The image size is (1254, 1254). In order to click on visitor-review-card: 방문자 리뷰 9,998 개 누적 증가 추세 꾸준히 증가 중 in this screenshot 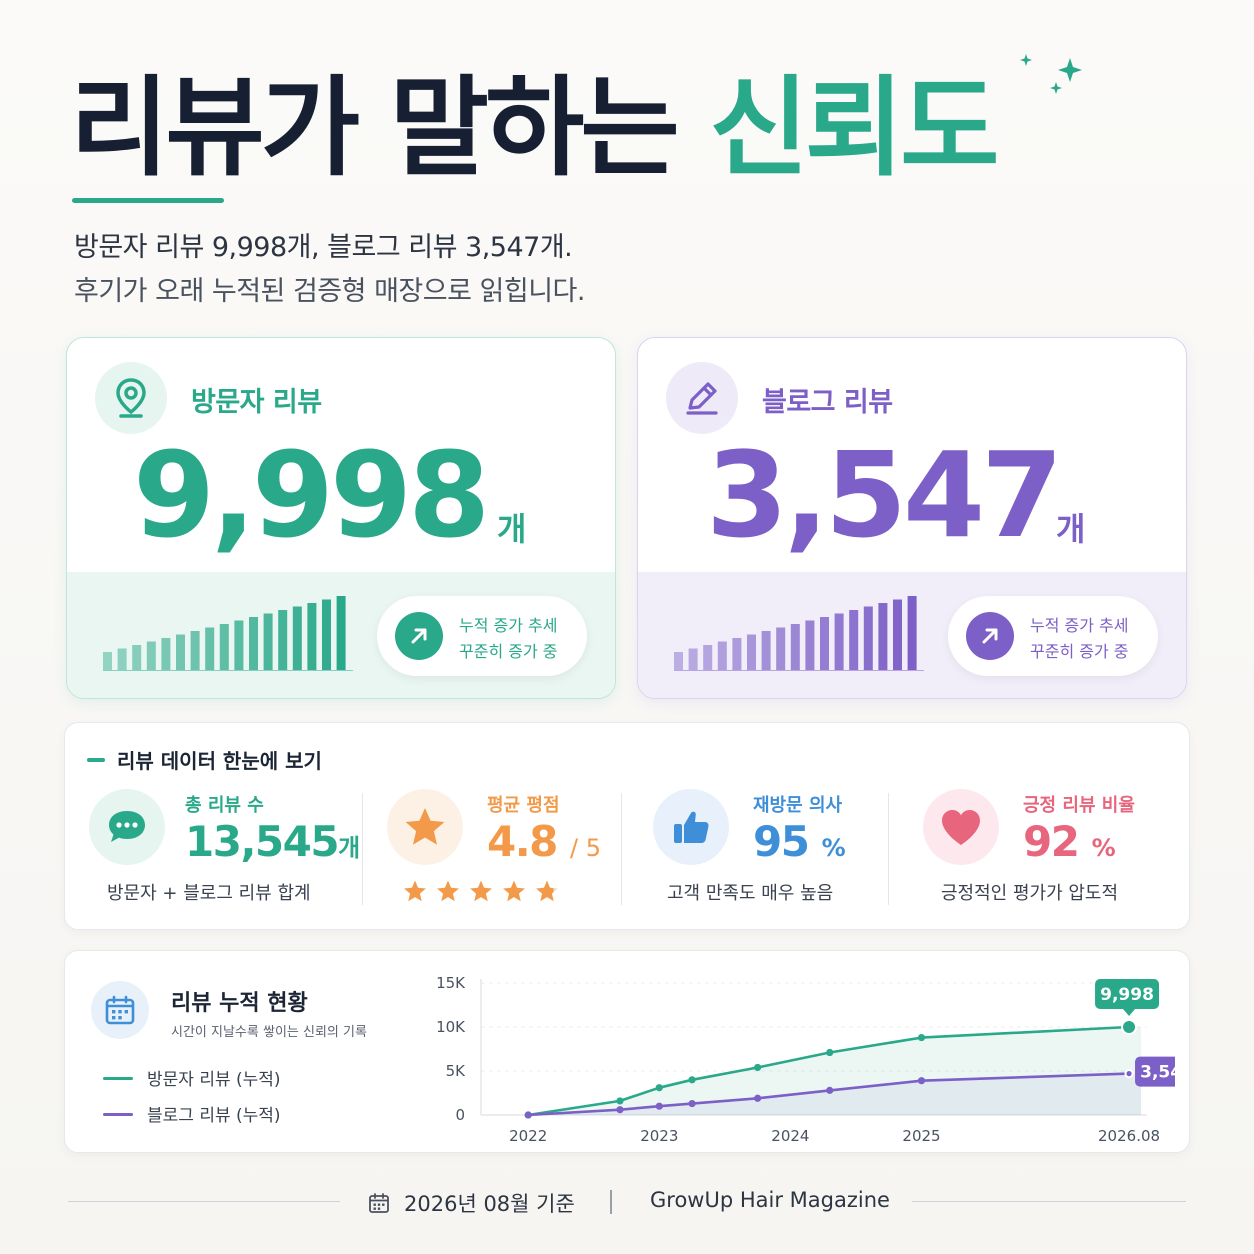, I will do `click(341, 518)`.